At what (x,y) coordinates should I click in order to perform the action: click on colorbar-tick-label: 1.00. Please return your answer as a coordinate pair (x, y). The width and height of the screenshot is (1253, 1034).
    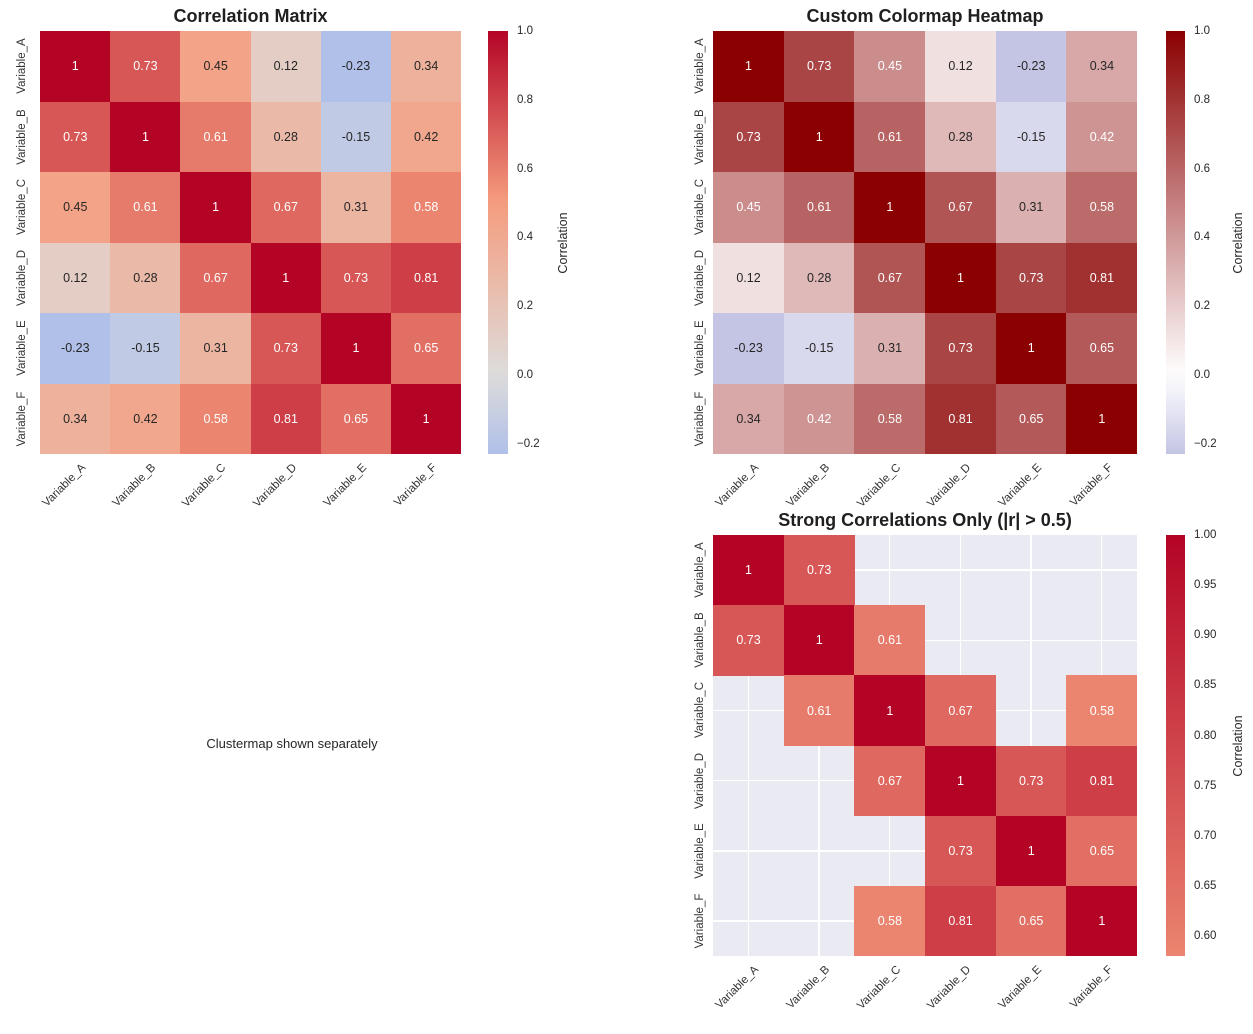
    Looking at the image, I should click on (1205, 535).